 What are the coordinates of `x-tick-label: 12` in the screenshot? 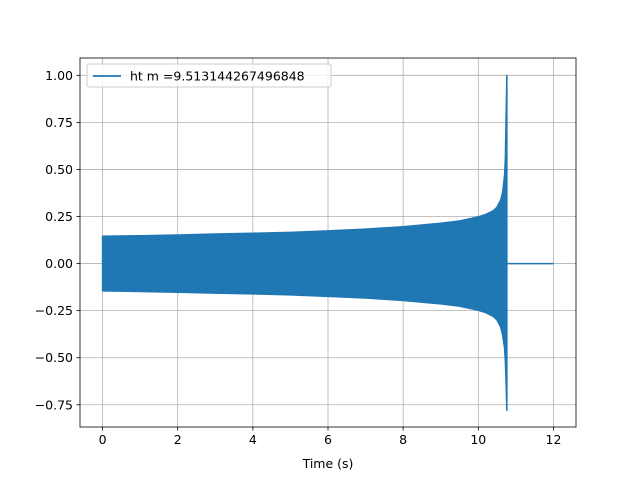 It's located at (554, 439).